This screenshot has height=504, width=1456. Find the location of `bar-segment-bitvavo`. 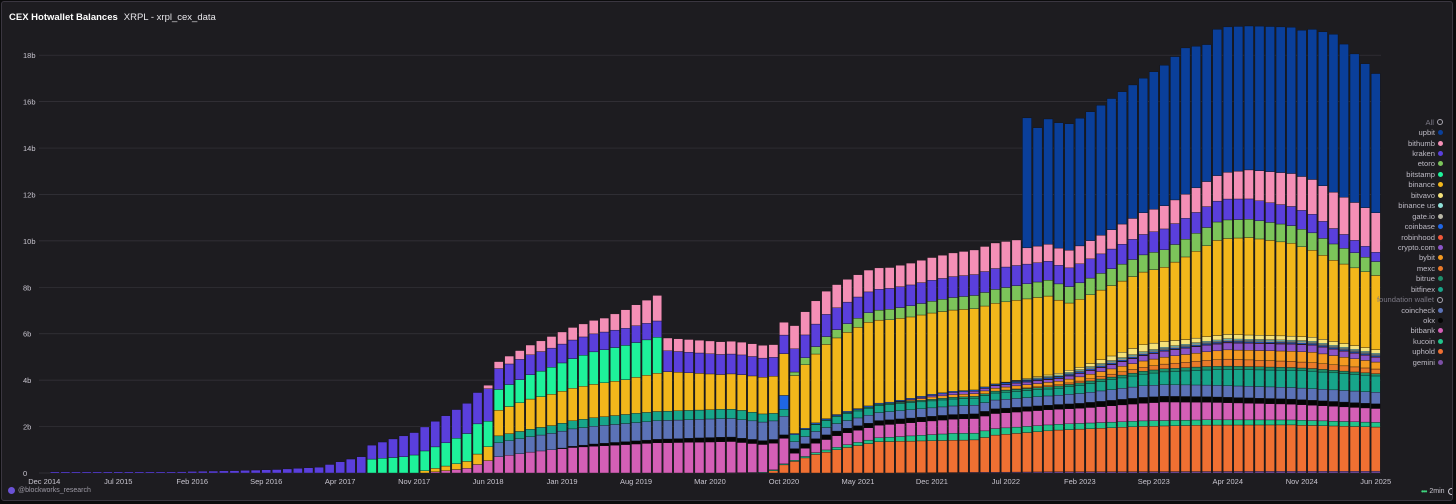

bar-segment-bitvavo is located at coordinates (1122, 355).